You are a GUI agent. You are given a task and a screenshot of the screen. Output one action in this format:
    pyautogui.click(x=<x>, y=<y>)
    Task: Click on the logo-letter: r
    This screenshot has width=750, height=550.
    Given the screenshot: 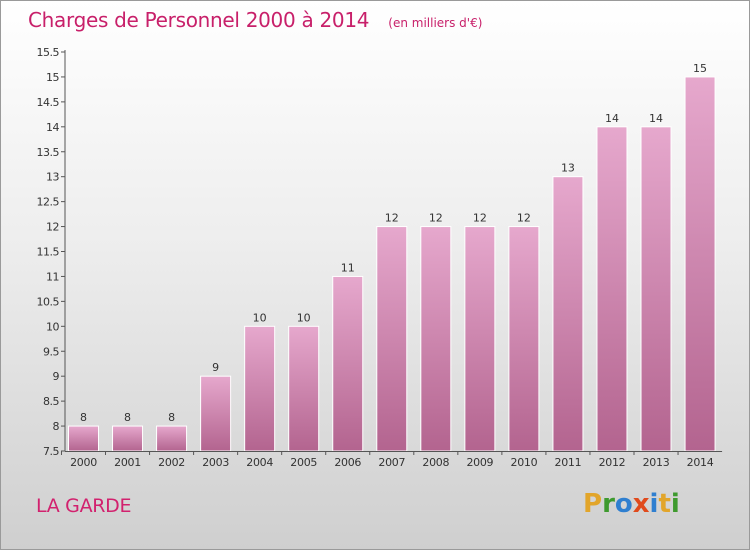 What is the action you would take?
    pyautogui.click(x=608, y=504)
    